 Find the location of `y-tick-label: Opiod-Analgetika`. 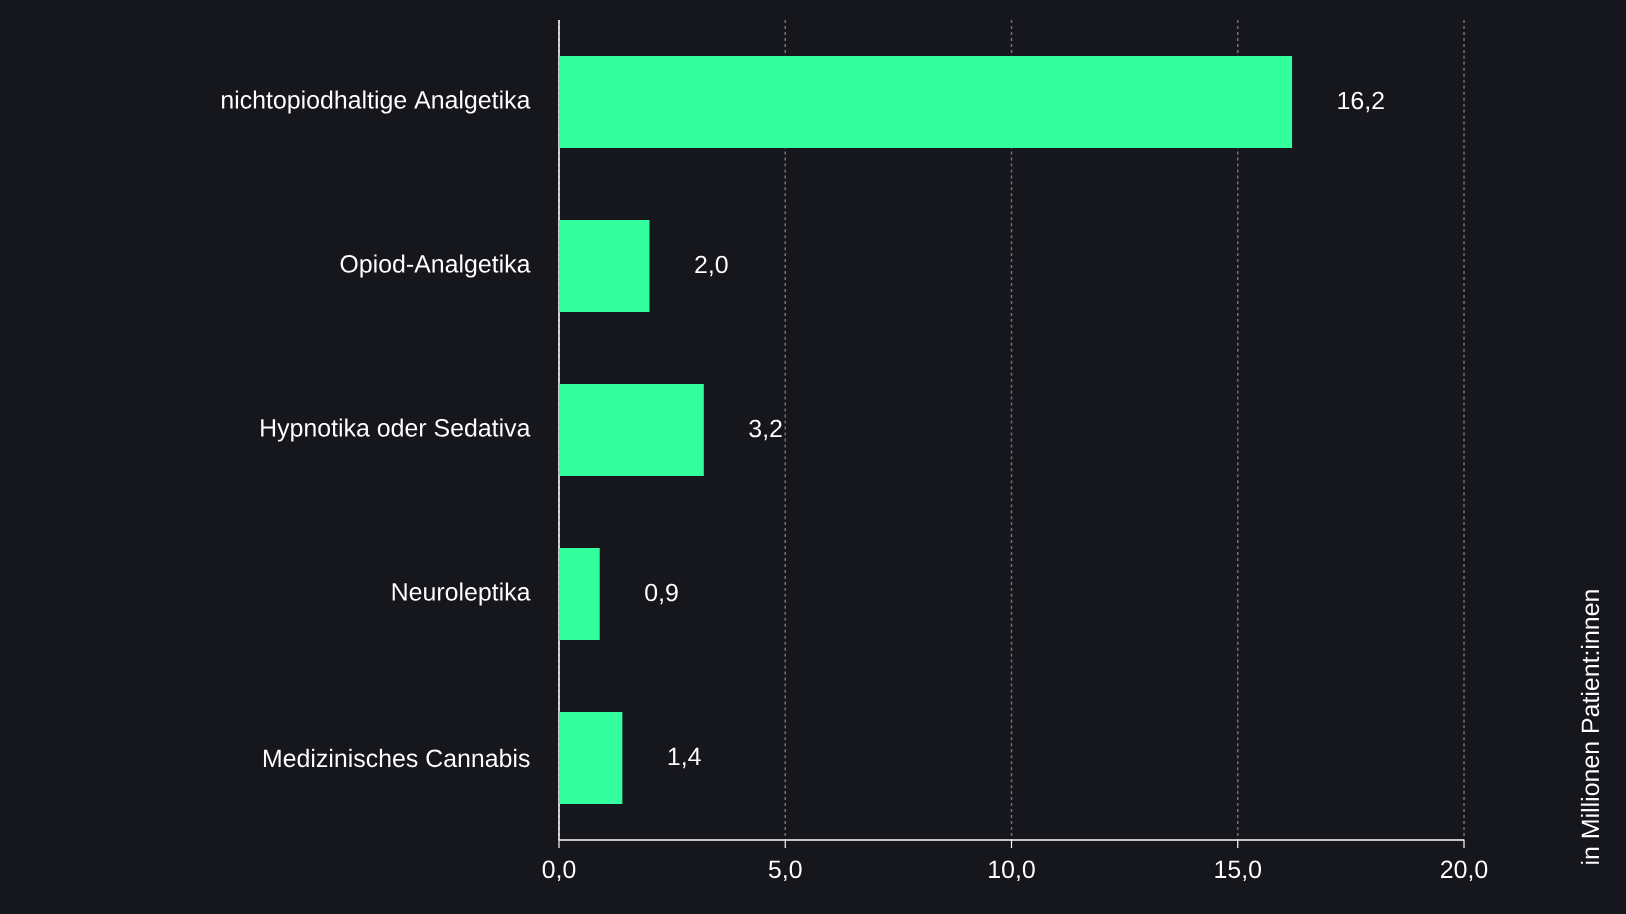

y-tick-label: Opiod-Analgetika is located at coordinates (435, 266).